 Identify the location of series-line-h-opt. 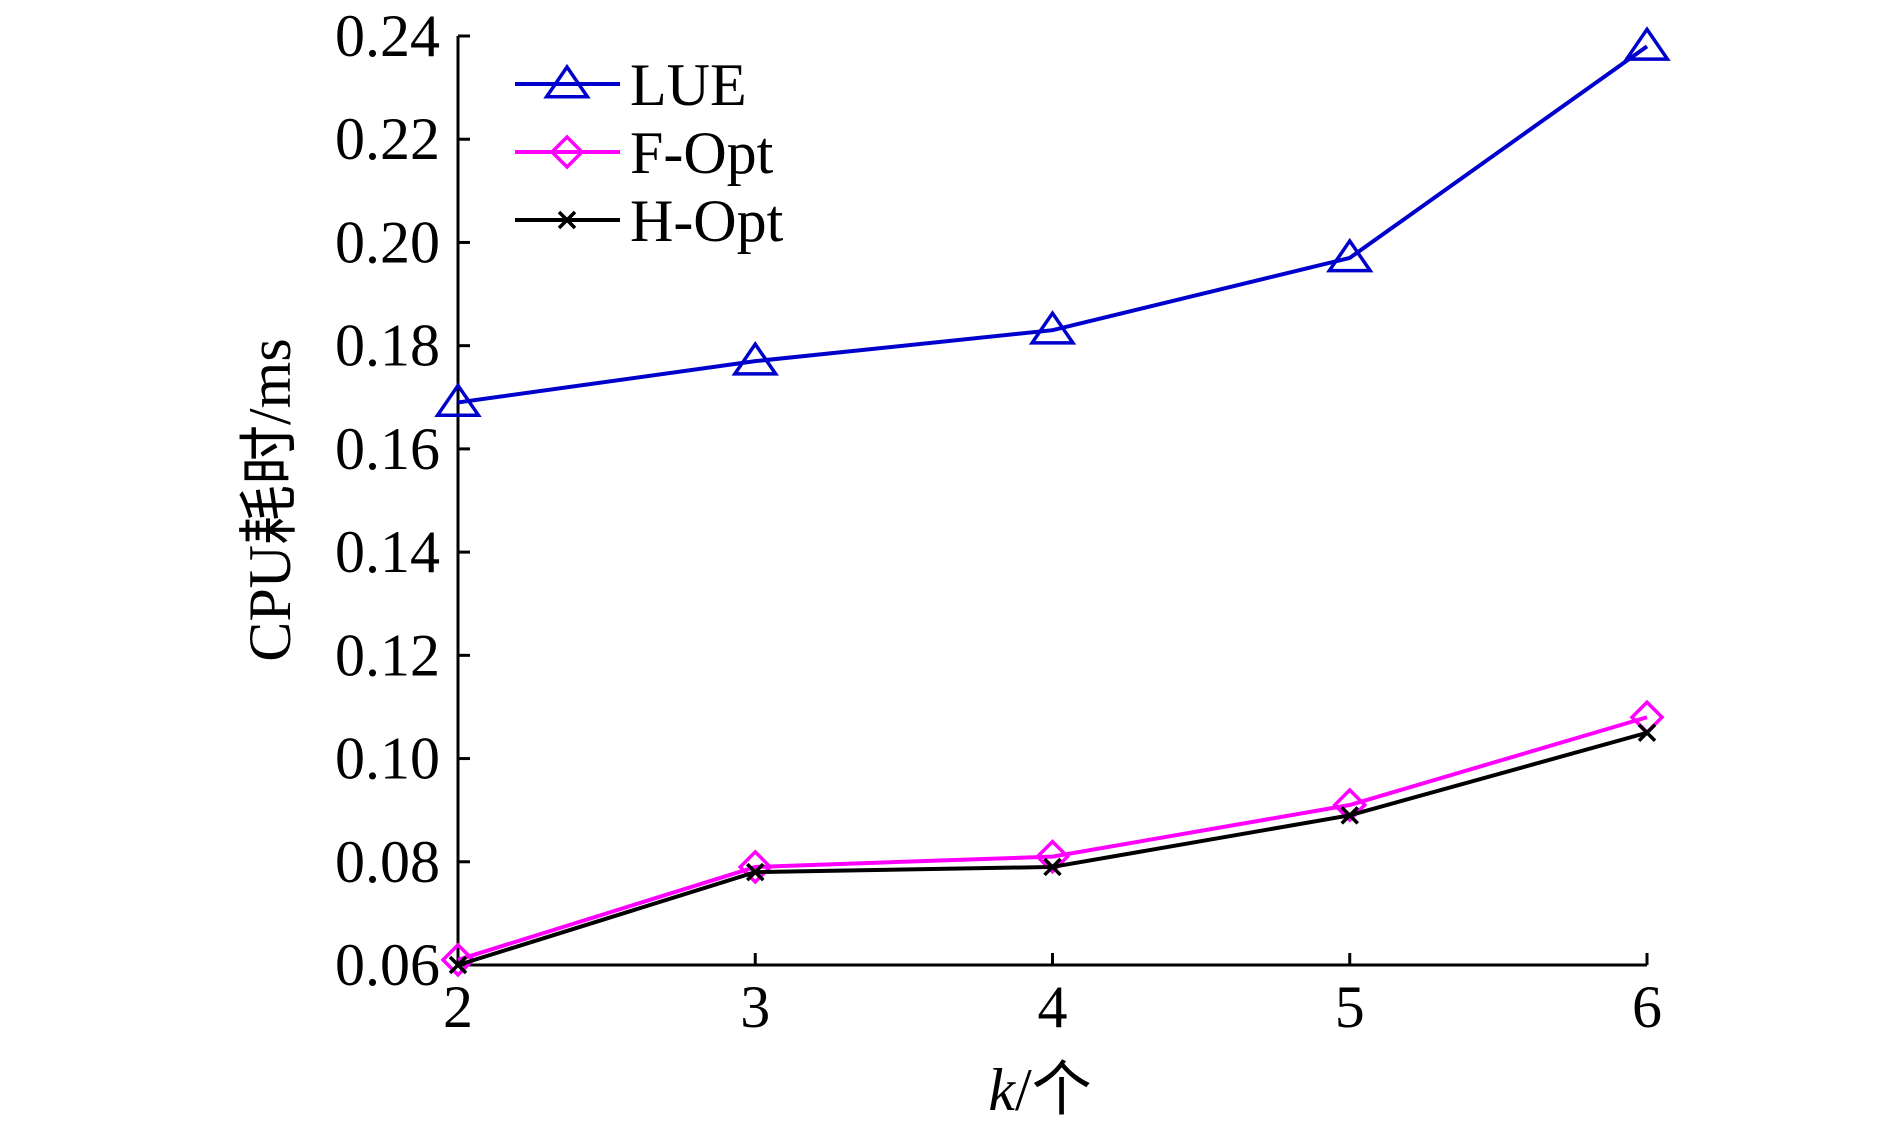
(1052, 848).